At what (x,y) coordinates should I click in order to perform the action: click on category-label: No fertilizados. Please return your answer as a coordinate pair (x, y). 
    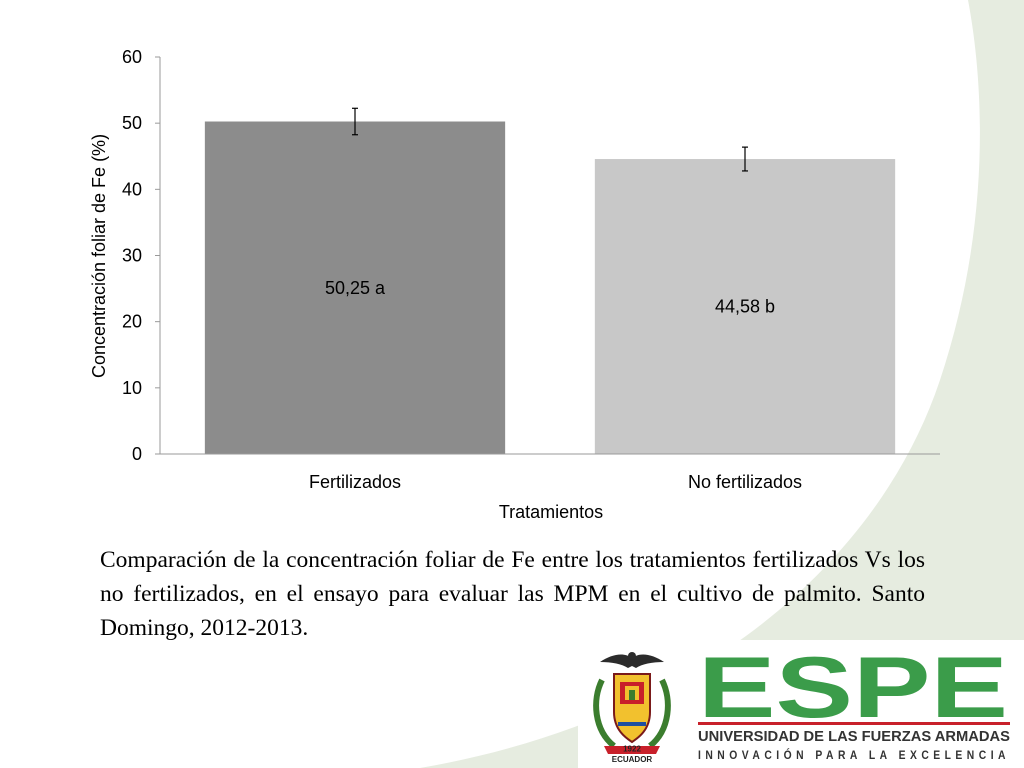
    Looking at the image, I should click on (745, 482).